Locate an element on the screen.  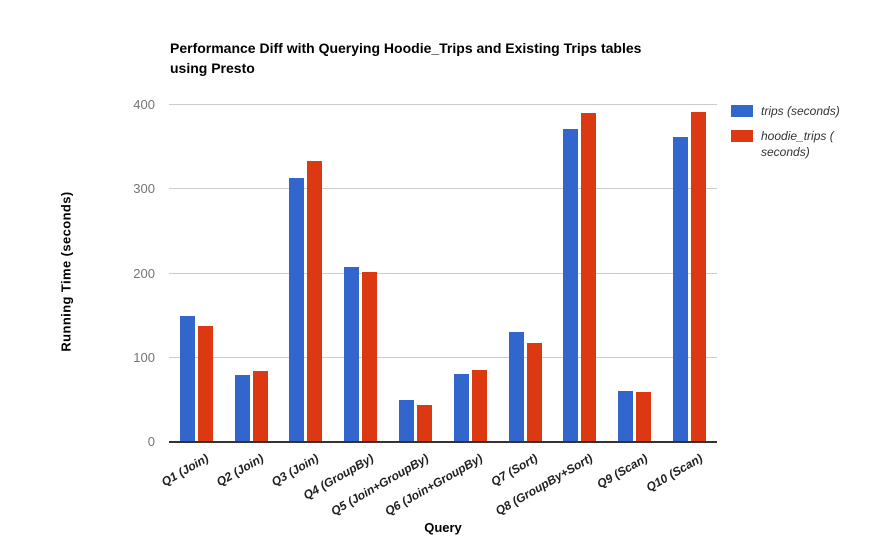
y-tick-300: 300 is located at coordinates (144, 189).